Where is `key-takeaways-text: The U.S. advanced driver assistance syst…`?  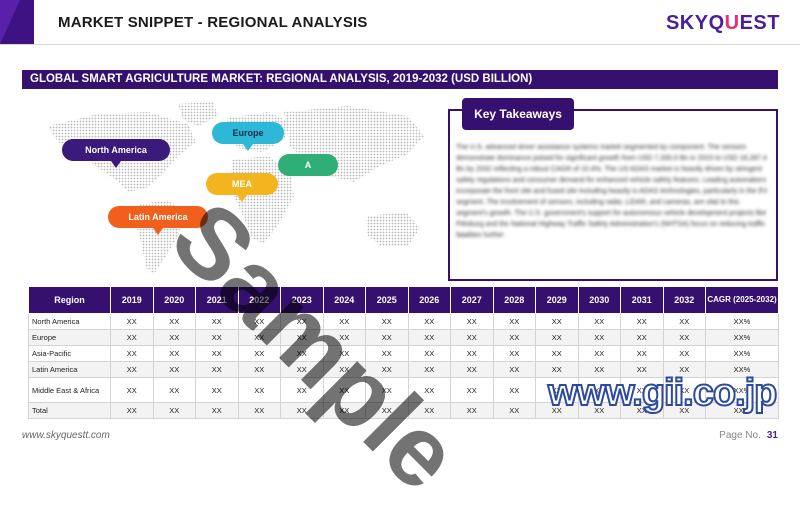 key-takeaways-text: The U.S. advanced driver assistance syst… is located at coordinates (612, 191).